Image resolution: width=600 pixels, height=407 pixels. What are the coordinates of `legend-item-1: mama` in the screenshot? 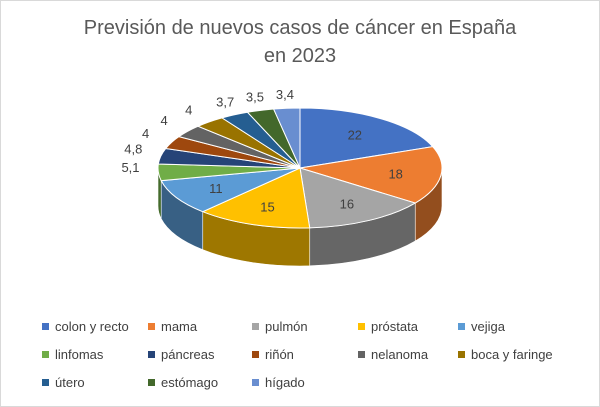 It's located at (172, 326).